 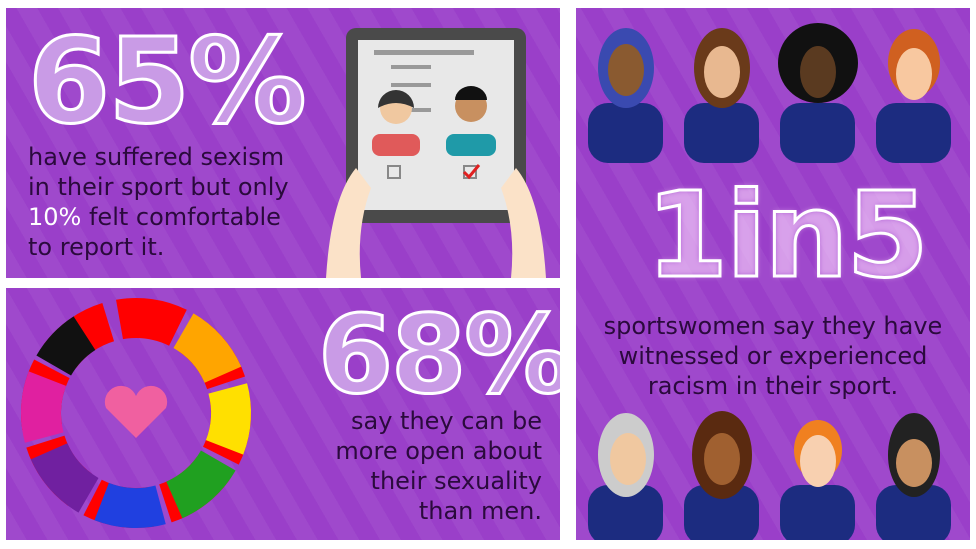 I want to click on stat-1in5: 1in5, so click(x=788, y=235).